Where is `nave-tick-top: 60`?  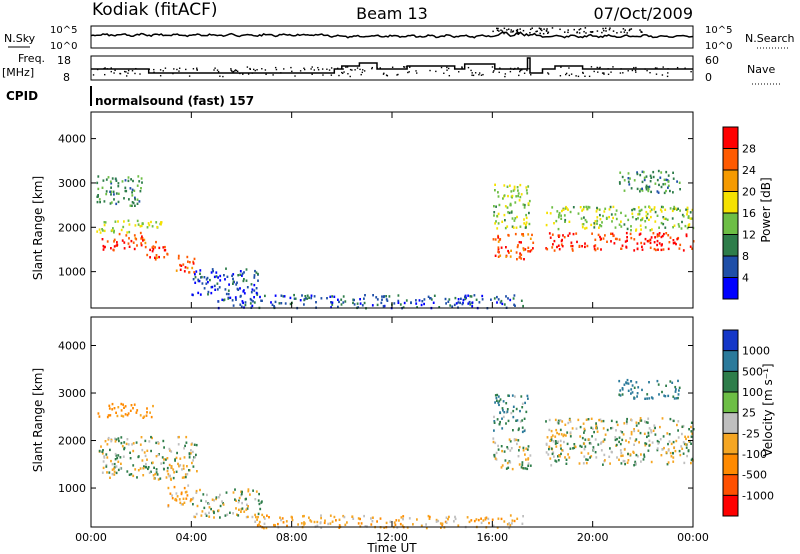
nave-tick-top: 60 is located at coordinates (712, 60).